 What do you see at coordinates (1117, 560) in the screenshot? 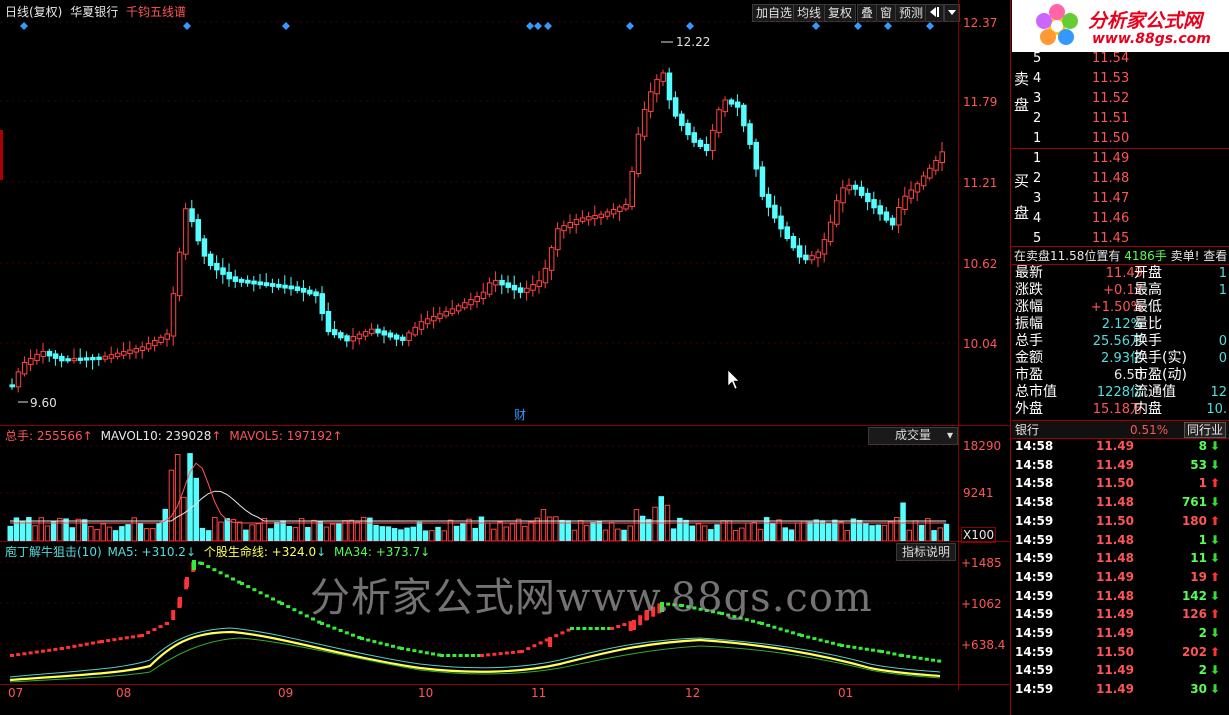
I see `tick-row: 14:59 11.48 11 ⬇` at bounding box center [1117, 560].